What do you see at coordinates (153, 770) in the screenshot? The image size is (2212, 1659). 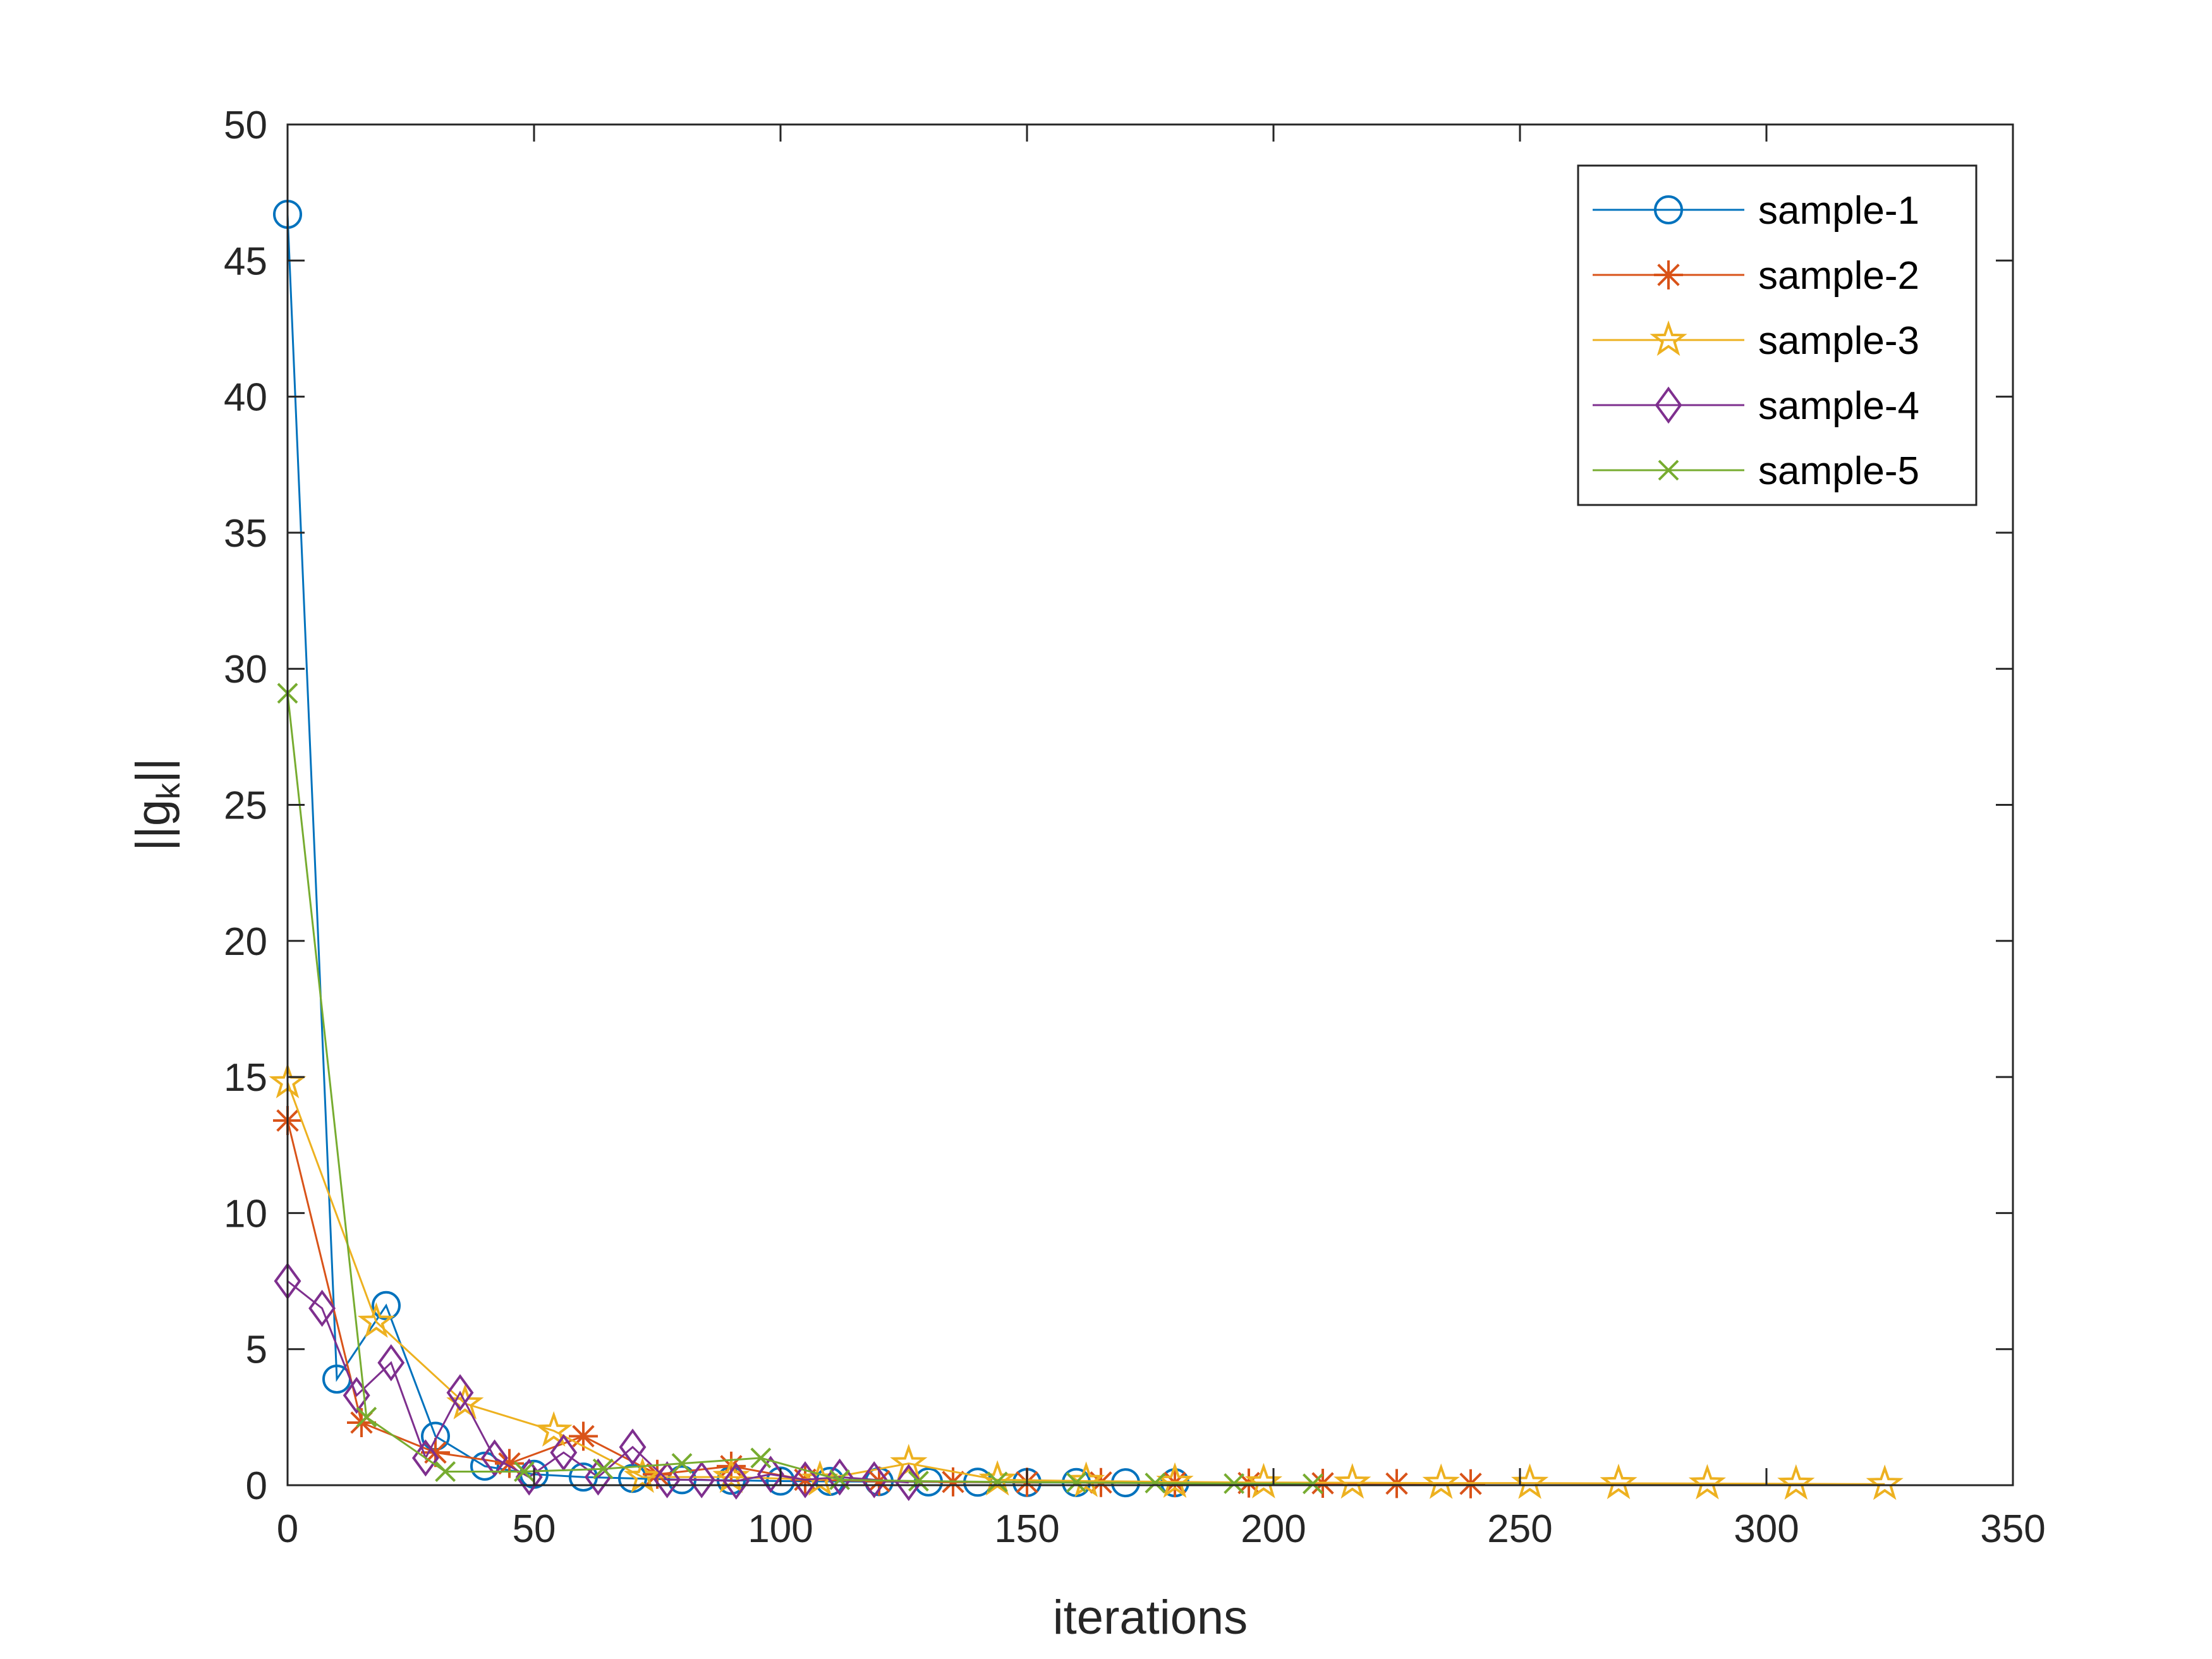 I see `y-axis-label-tail: ||` at bounding box center [153, 770].